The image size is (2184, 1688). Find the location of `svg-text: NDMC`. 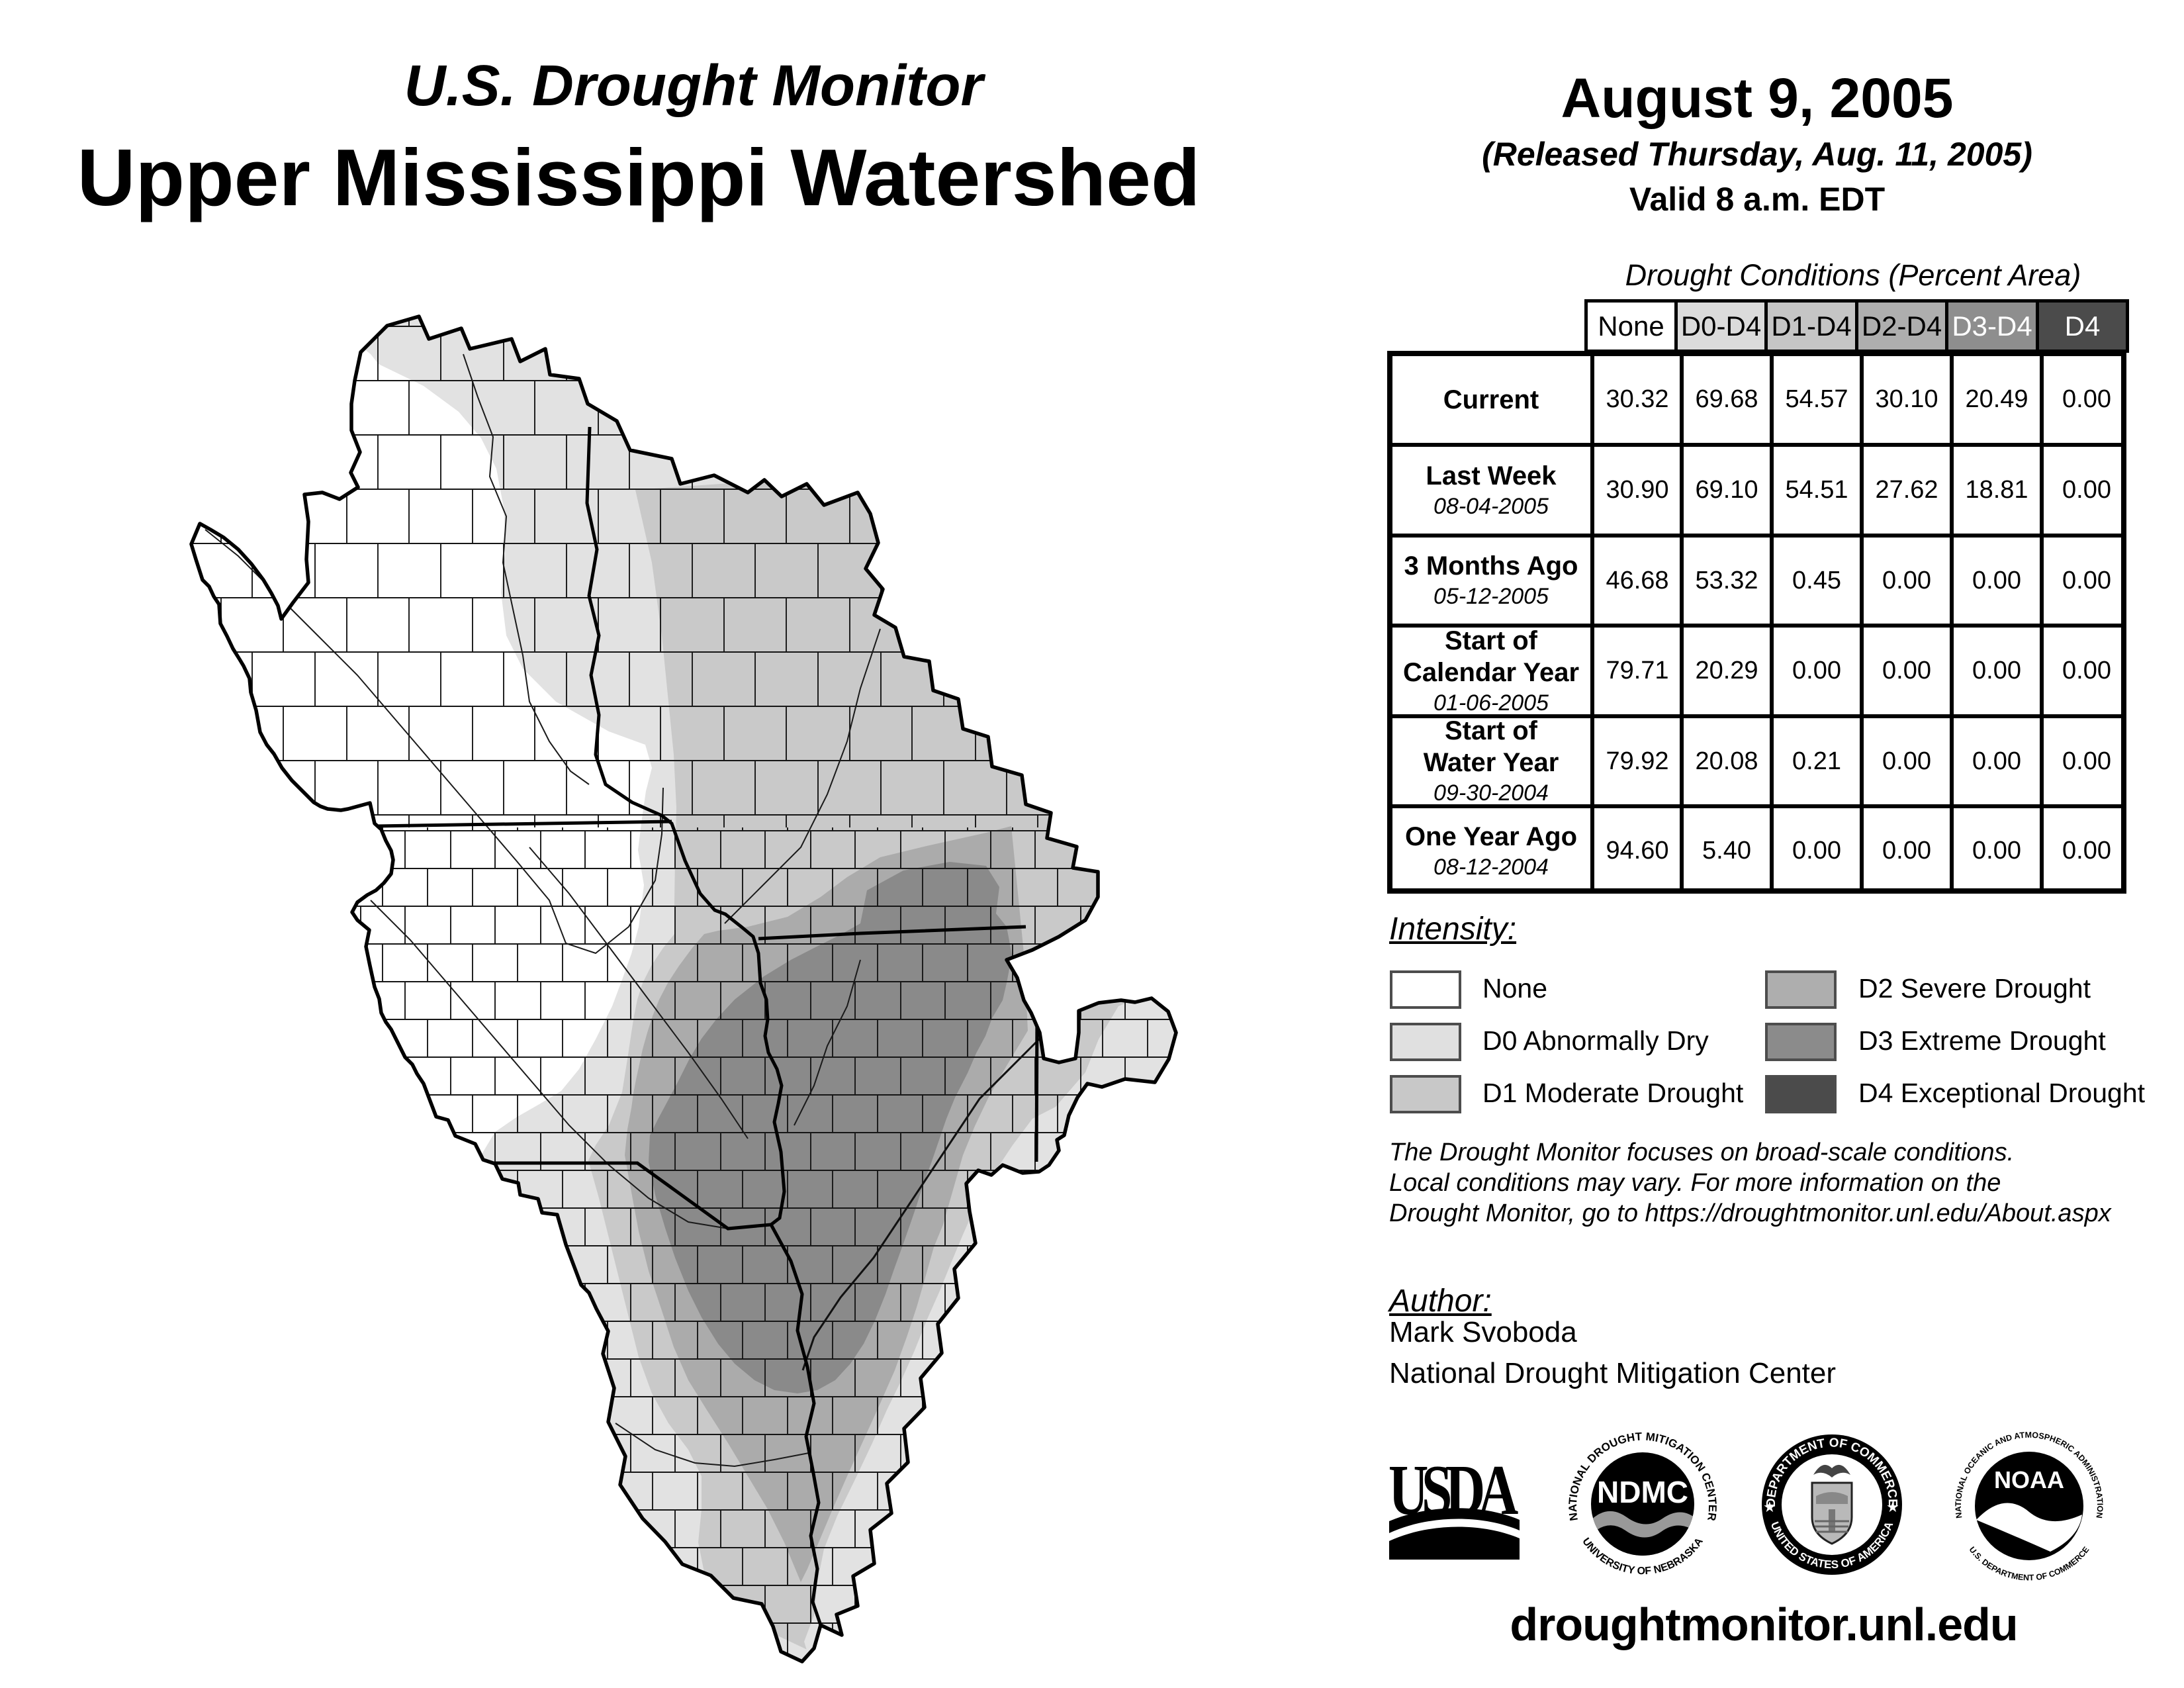

svg-text: NDMC is located at coordinates (1642, 1492).